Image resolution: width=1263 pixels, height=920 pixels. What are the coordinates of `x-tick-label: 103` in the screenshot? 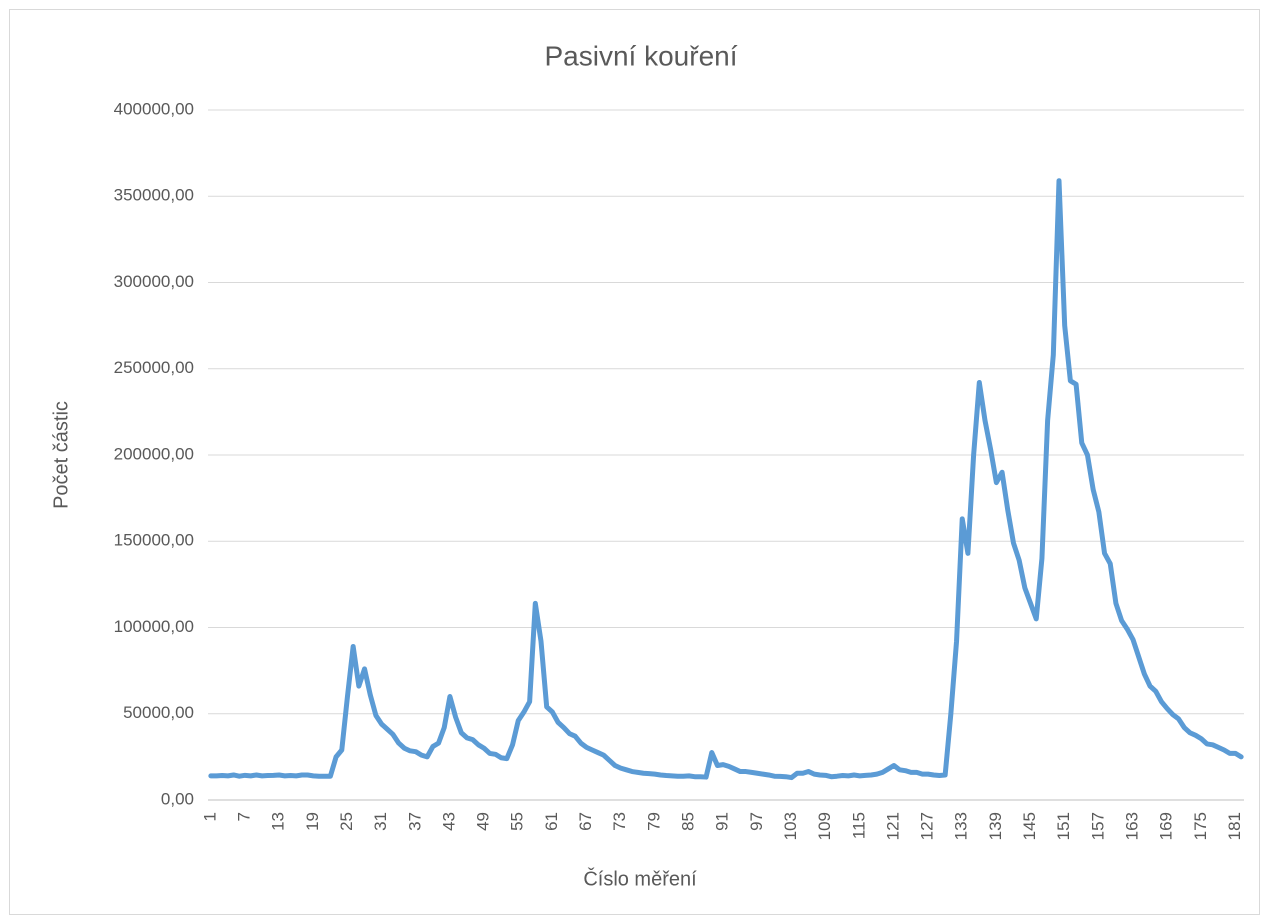 It's located at (790, 826).